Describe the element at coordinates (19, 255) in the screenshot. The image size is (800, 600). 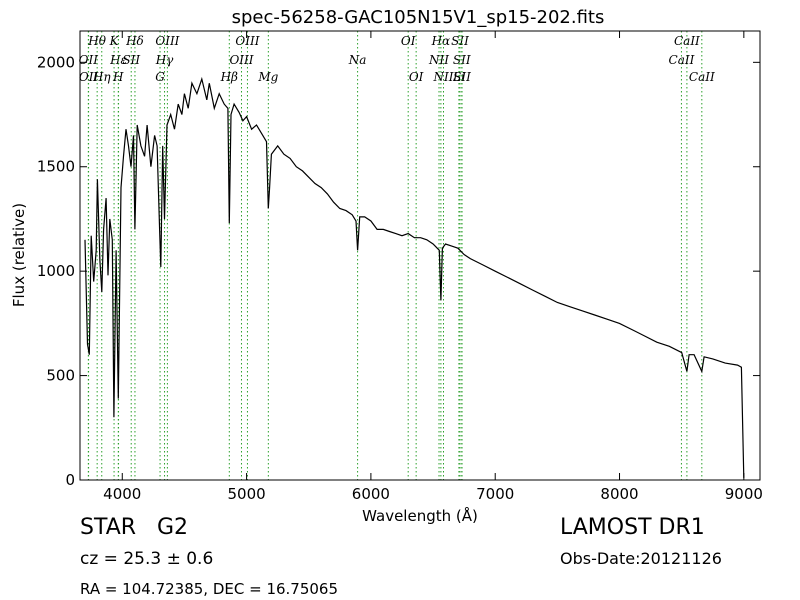
I see `y-axis-label: Flux (relative)` at that location.